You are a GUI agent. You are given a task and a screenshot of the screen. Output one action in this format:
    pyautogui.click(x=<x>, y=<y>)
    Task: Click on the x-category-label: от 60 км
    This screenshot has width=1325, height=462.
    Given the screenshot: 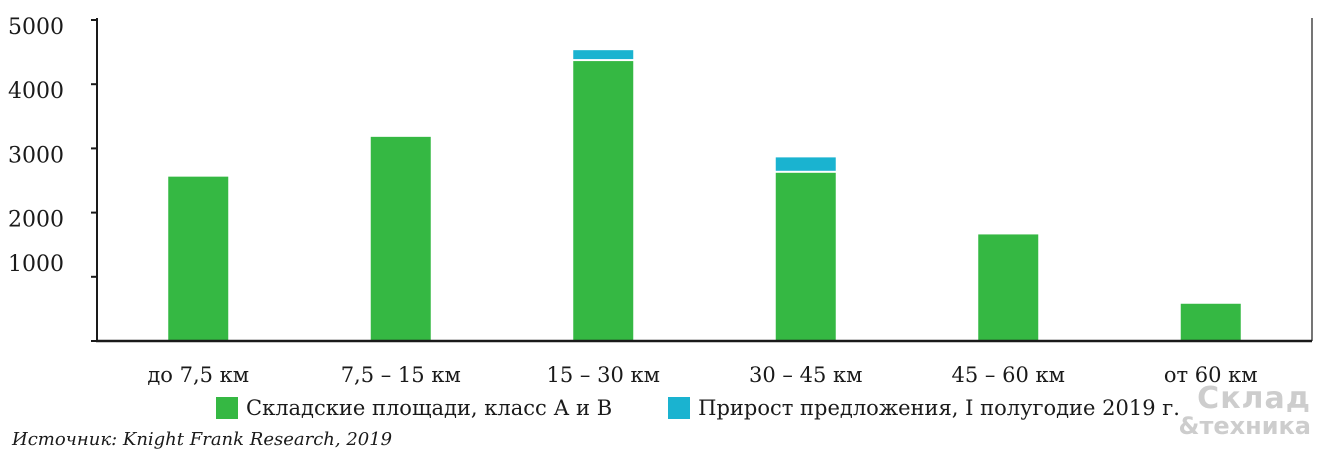 What is the action you would take?
    pyautogui.click(x=1211, y=375)
    